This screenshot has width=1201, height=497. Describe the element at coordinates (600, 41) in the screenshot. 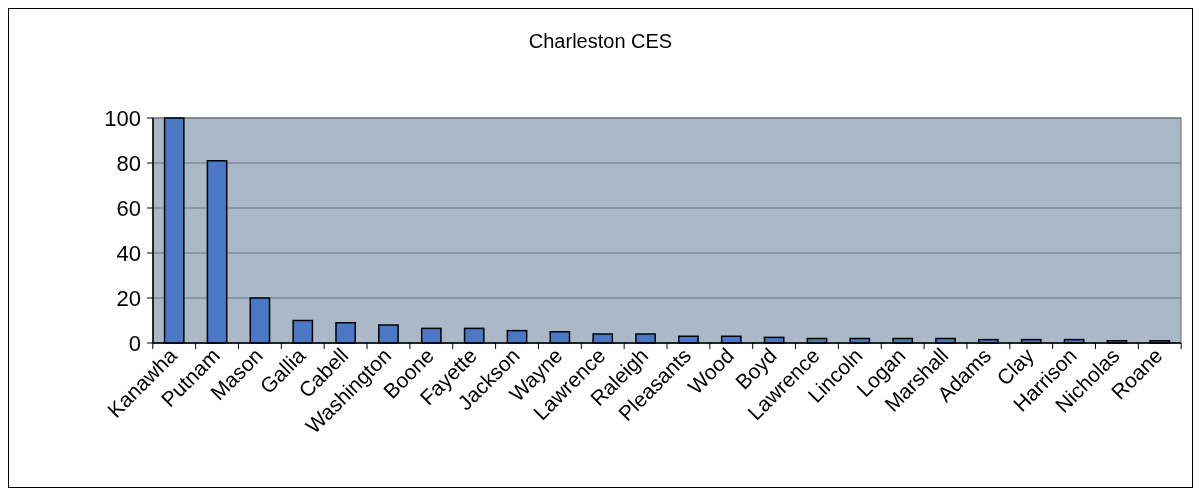

I see `chart-title: Charleston CES` at that location.